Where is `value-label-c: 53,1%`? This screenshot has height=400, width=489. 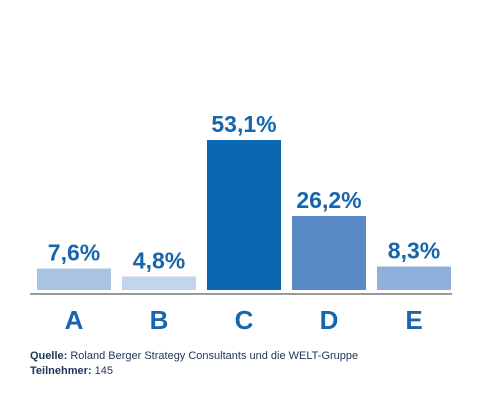
value-label-c: 53,1% is located at coordinates (243, 124).